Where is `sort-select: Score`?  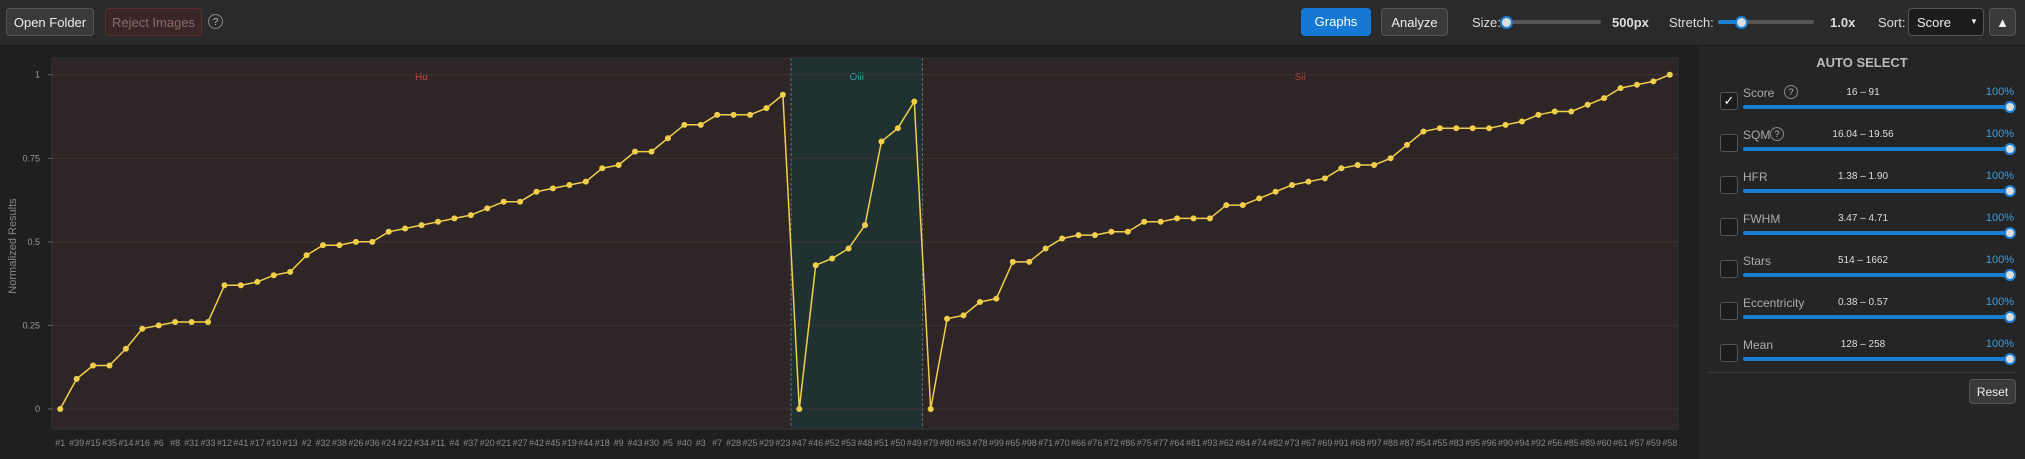 sort-select: Score is located at coordinates (1946, 22).